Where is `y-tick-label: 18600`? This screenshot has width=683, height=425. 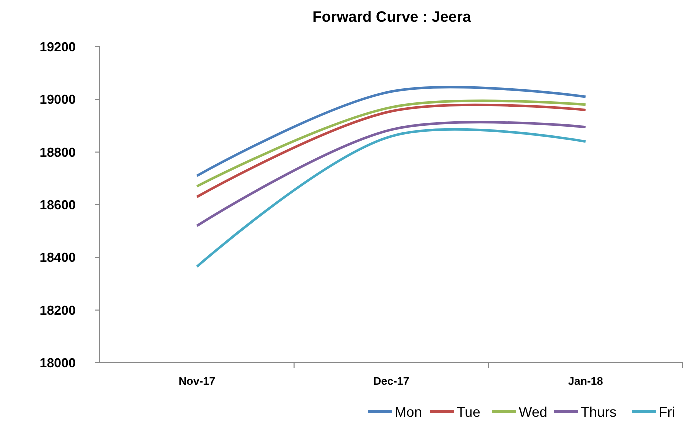
y-tick-label: 18600 is located at coordinates (58, 205).